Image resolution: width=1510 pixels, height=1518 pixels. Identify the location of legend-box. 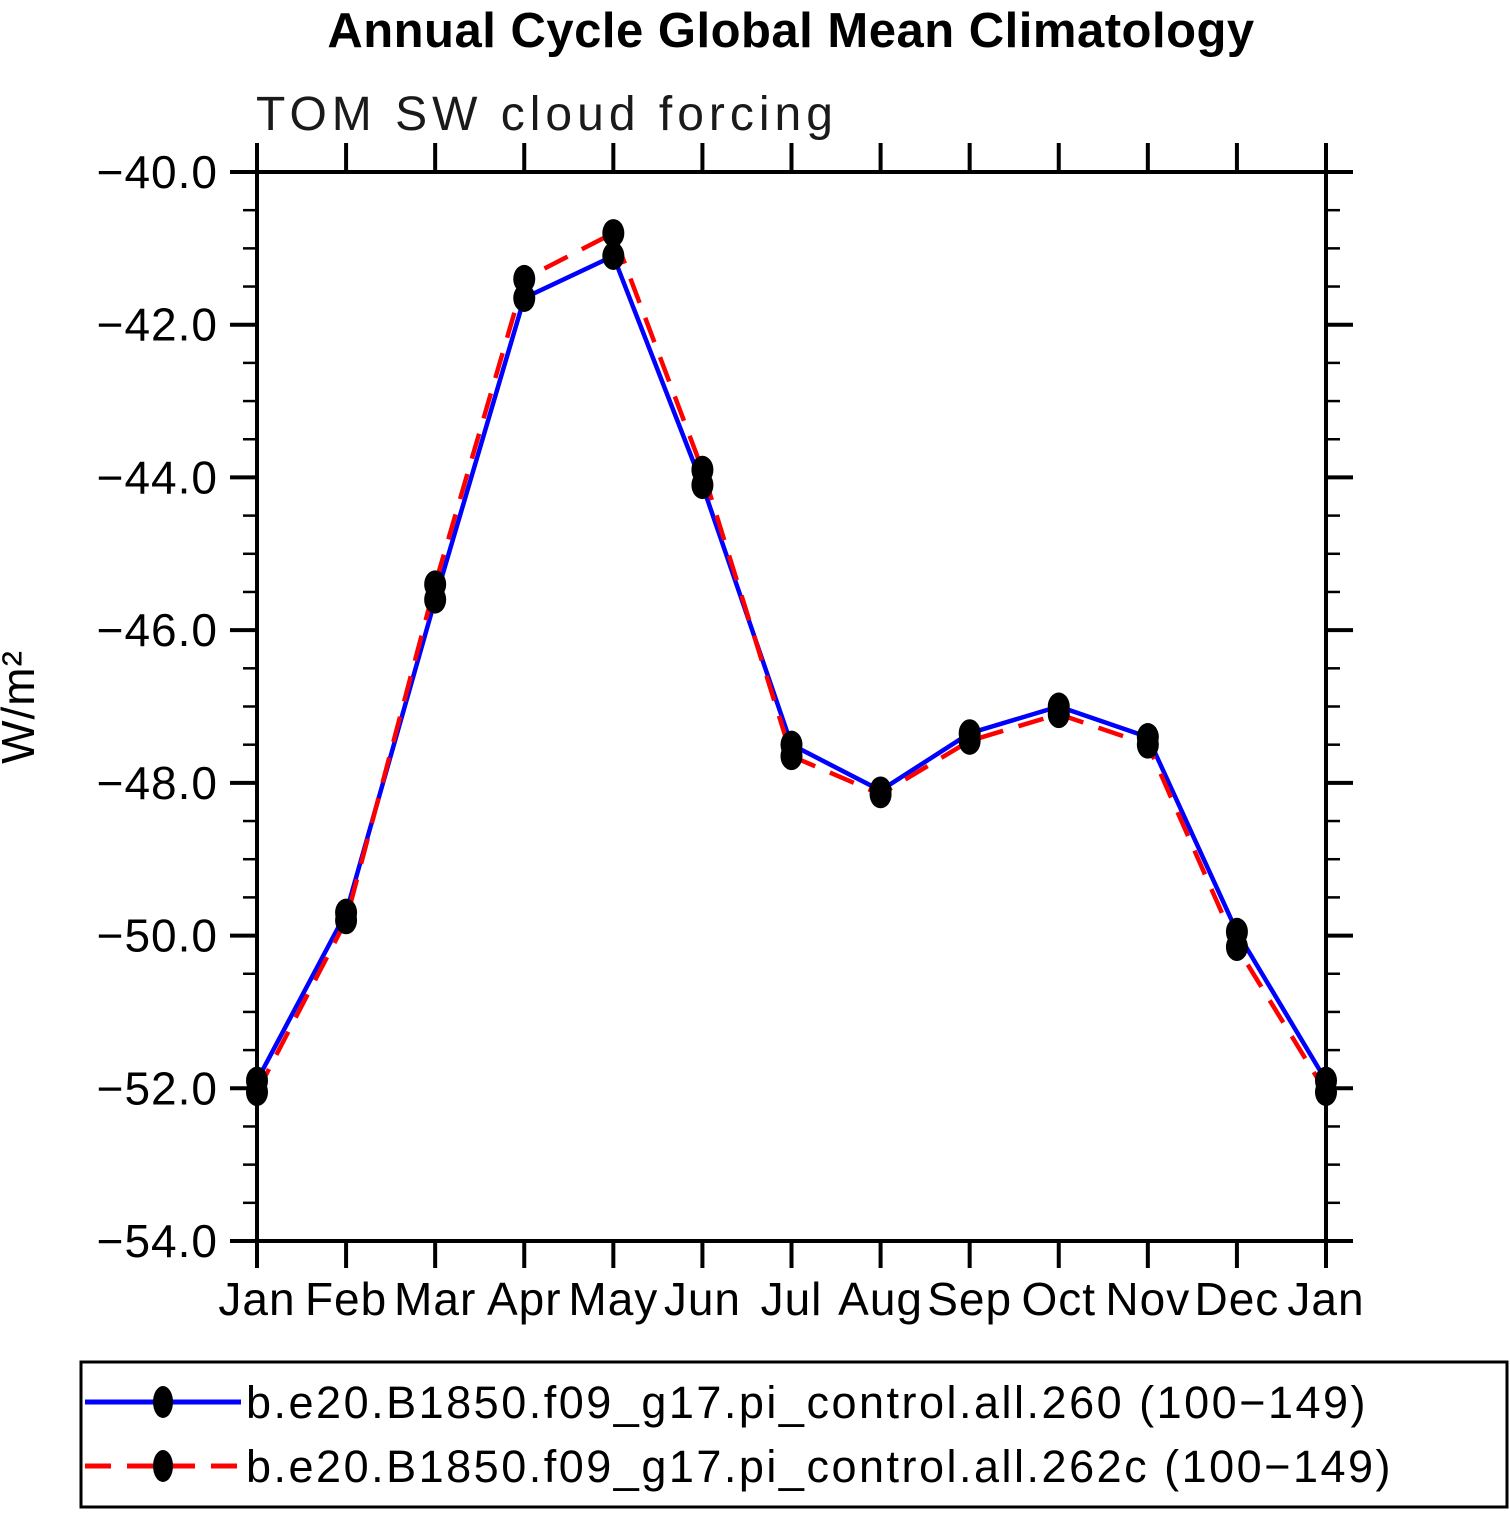
(794, 1434).